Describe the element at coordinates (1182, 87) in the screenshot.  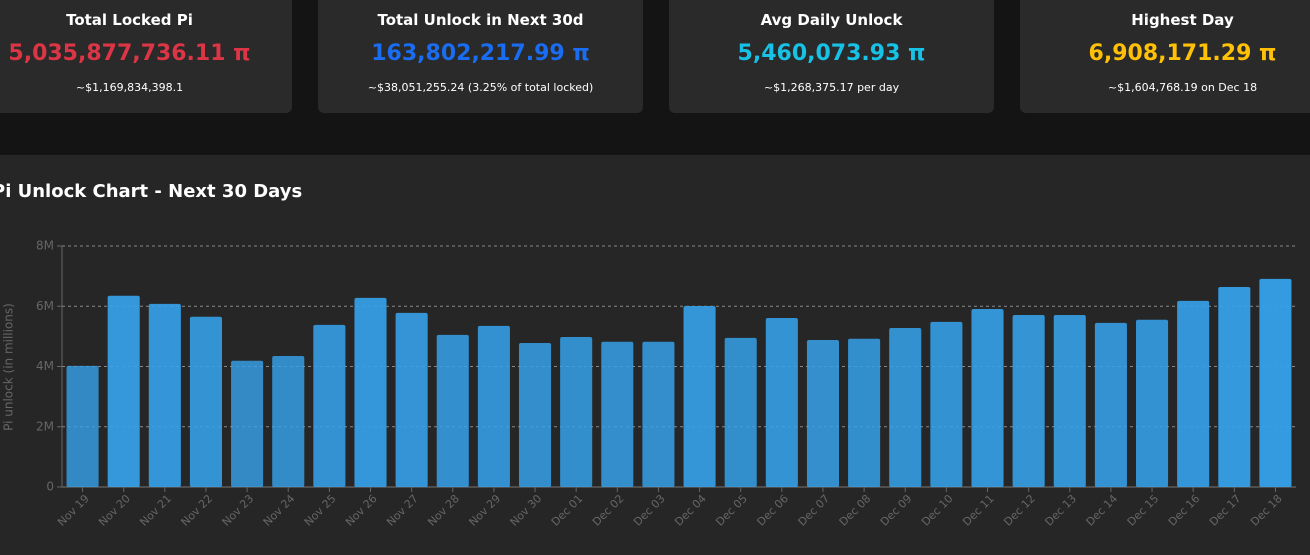
I see `card-sub: ~$1,604,768.19 on Dec 18` at that location.